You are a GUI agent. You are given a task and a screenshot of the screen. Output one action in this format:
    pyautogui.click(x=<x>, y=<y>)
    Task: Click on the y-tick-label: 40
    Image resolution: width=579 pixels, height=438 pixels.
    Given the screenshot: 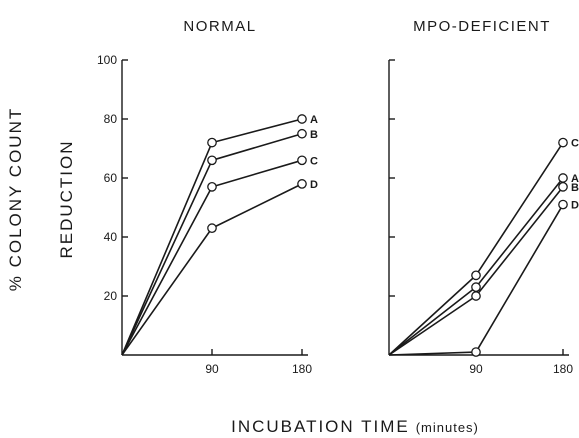 What is the action you would take?
    pyautogui.click(x=111, y=237)
    